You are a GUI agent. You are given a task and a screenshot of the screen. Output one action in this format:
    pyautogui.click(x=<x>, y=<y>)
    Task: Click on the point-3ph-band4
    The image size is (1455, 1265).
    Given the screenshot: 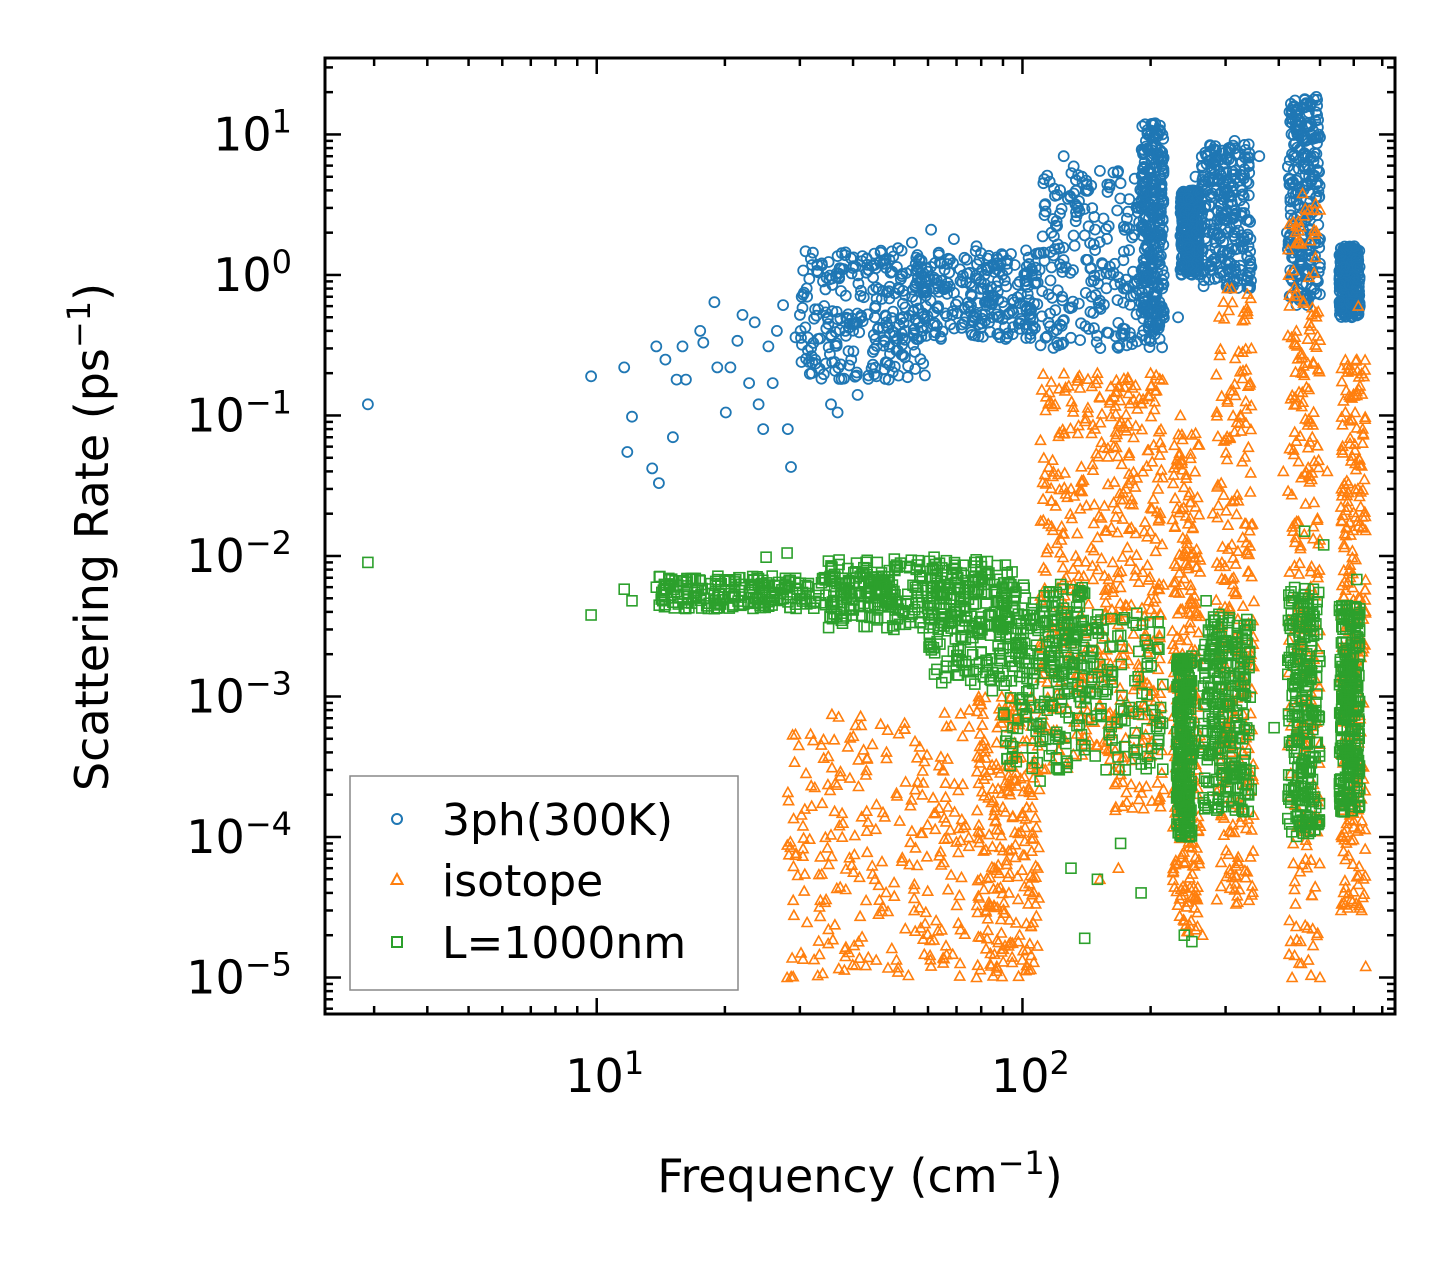 What is the action you would take?
    pyautogui.click(x=1181, y=264)
    